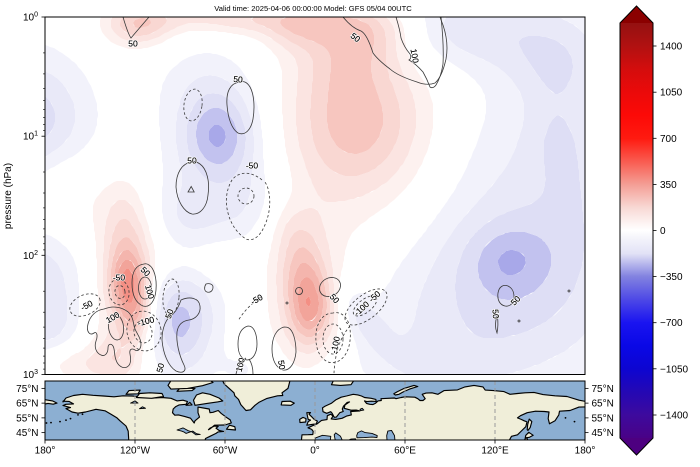 The image size is (700, 467). What do you see at coordinates (405, 451) in the screenshot?
I see `svg-text: 60°E` at bounding box center [405, 451].